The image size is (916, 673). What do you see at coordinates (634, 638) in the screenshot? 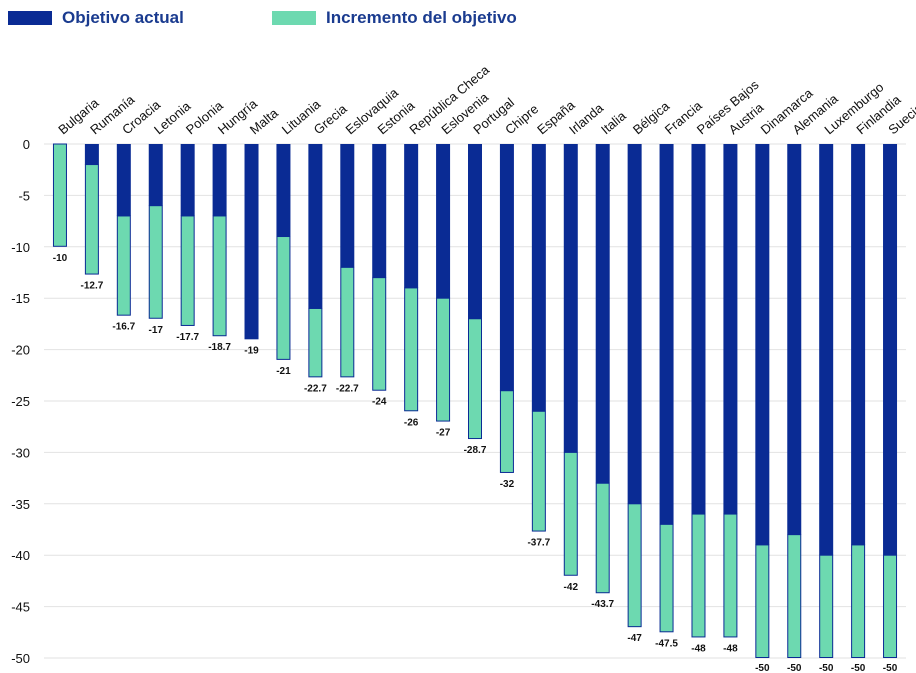
I see `value-label: -47` at bounding box center [634, 638].